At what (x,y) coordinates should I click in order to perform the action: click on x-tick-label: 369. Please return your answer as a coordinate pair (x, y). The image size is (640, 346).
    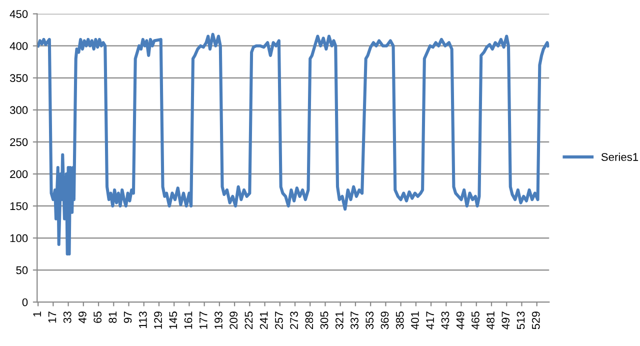
    Looking at the image, I should click on (384, 321).